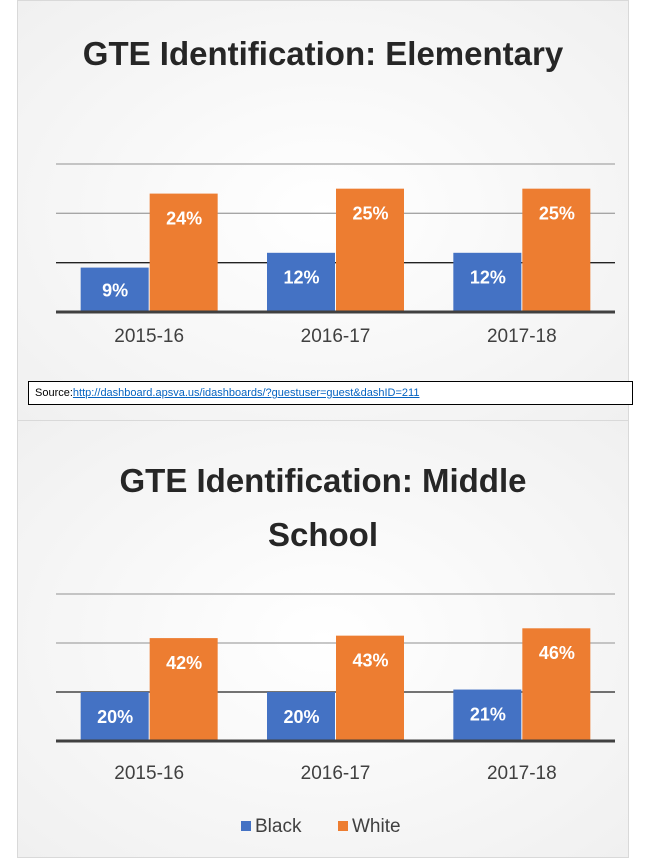  I want to click on legend-label: Black, so click(278, 826).